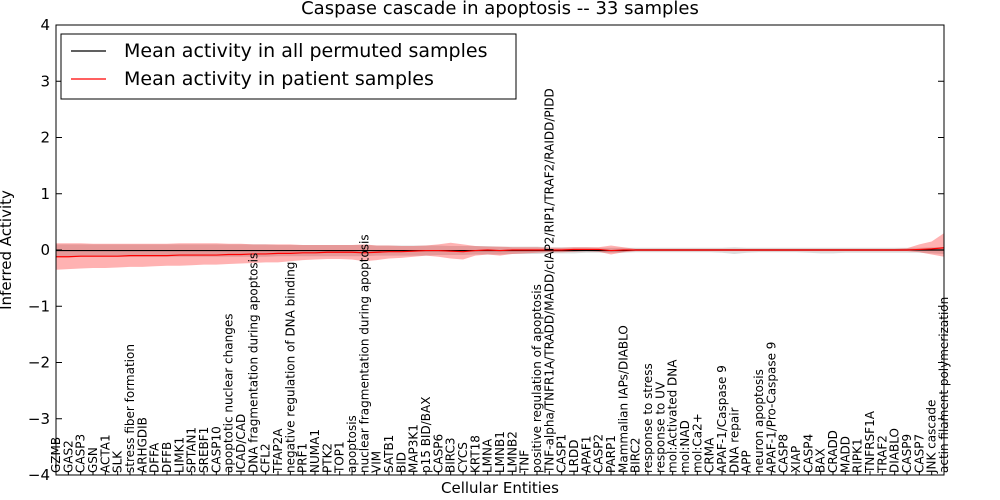 The image size is (1000, 500). I want to click on x-tick-label: apoptotic nuclear changes, so click(229, 393).